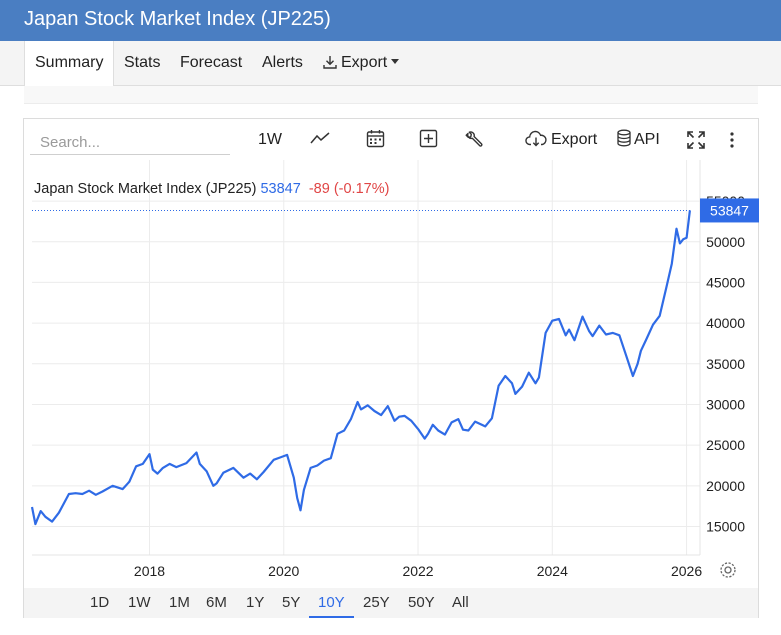 This screenshot has width=781, height=635. What do you see at coordinates (320, 138) in the screenshot?
I see `line-chart-icon` at bounding box center [320, 138].